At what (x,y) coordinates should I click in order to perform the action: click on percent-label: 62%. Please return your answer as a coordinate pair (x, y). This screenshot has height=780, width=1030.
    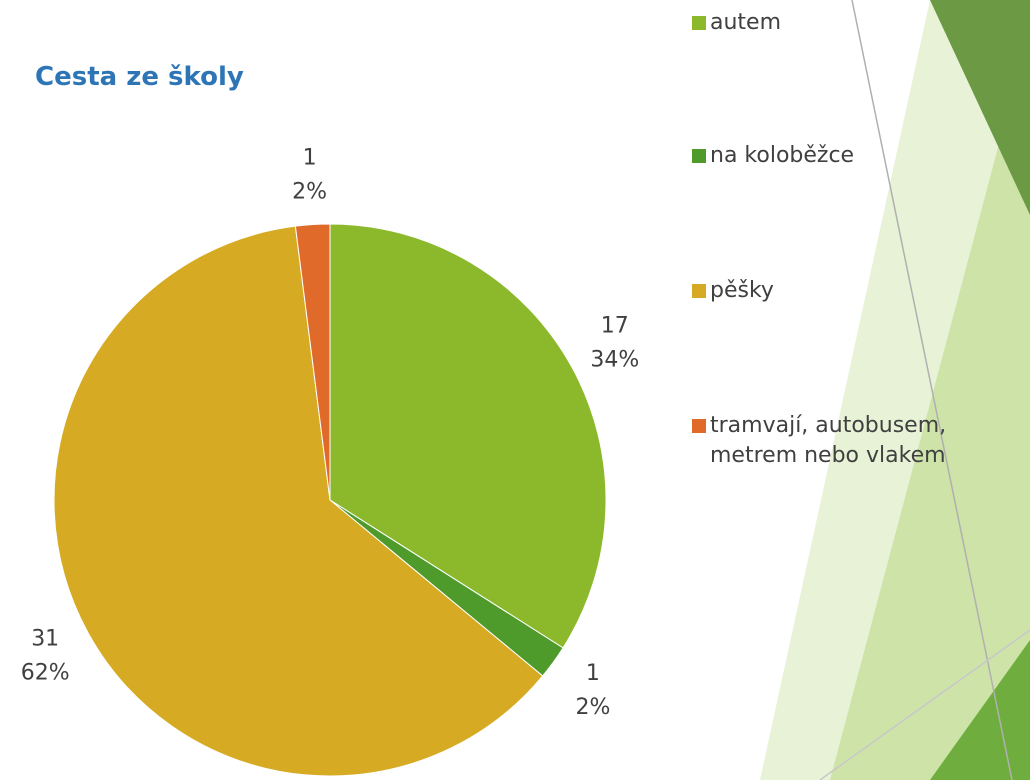
    Looking at the image, I should click on (45, 673).